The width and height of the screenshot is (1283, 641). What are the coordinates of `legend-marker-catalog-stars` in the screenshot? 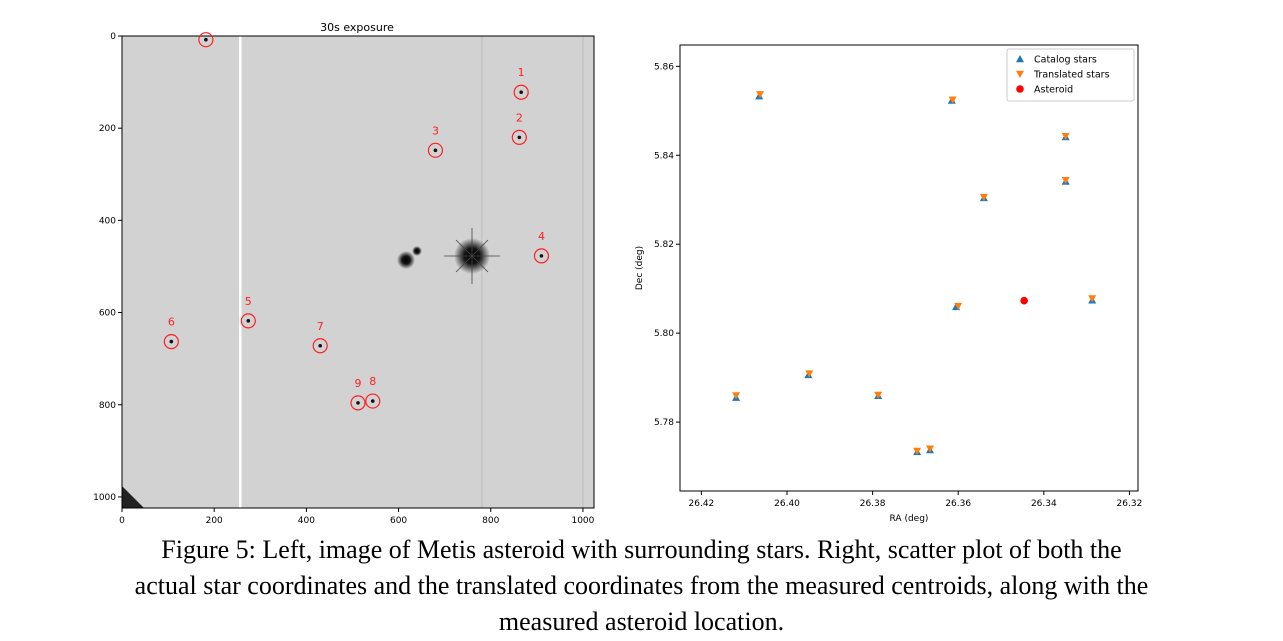 It's located at (1020, 59).